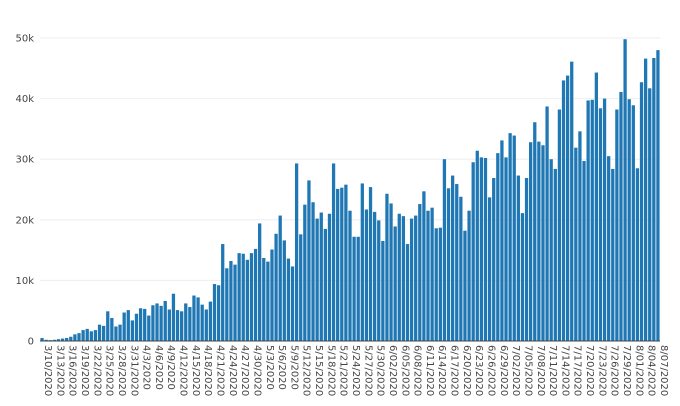  I want to click on x-tick-label: 4/21/2020, so click(220, 370).